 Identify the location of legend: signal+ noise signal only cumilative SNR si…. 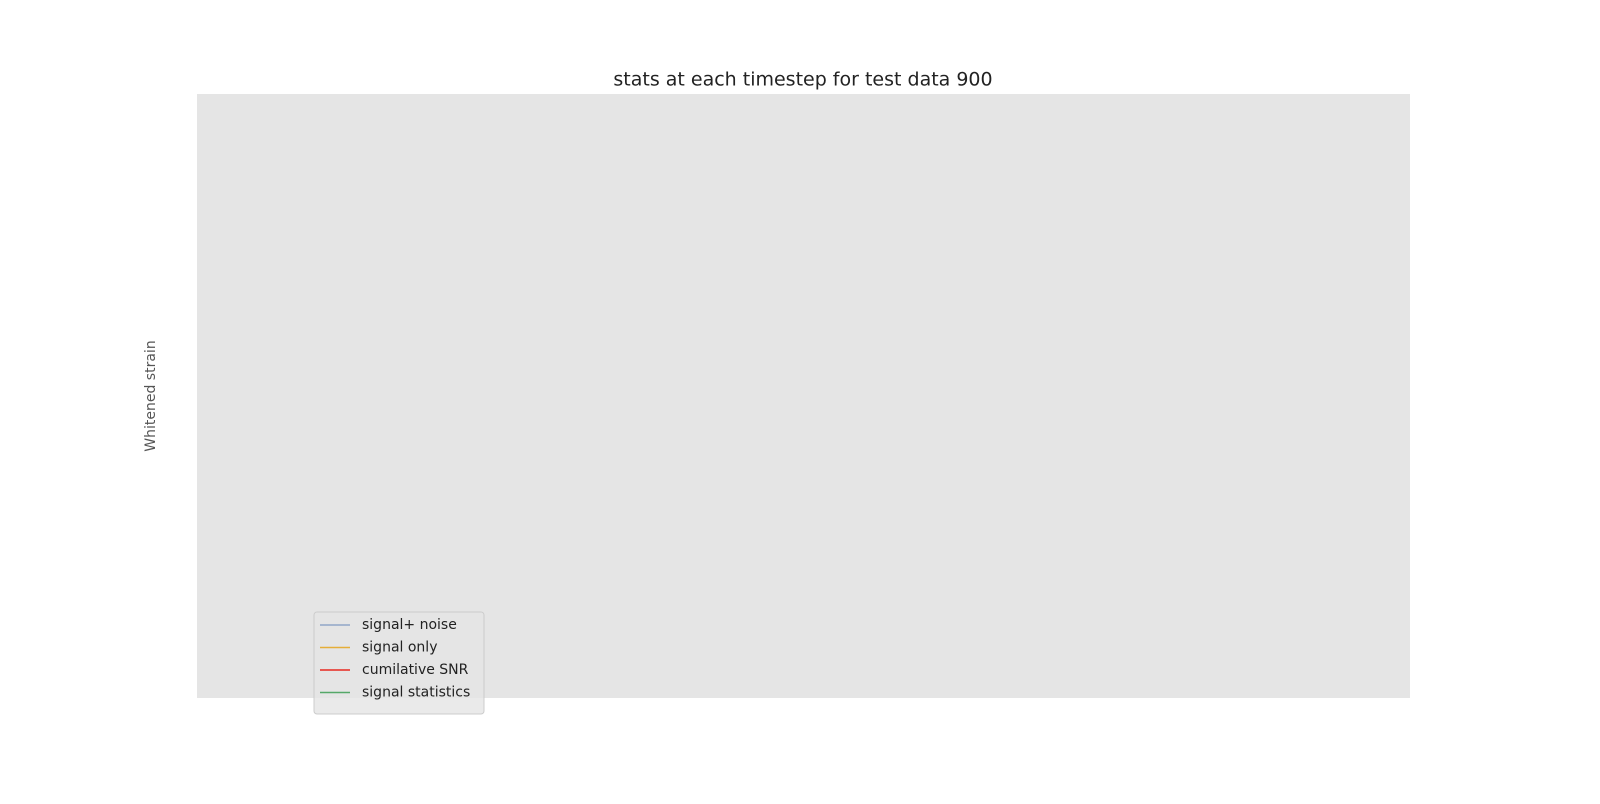
(399, 663).